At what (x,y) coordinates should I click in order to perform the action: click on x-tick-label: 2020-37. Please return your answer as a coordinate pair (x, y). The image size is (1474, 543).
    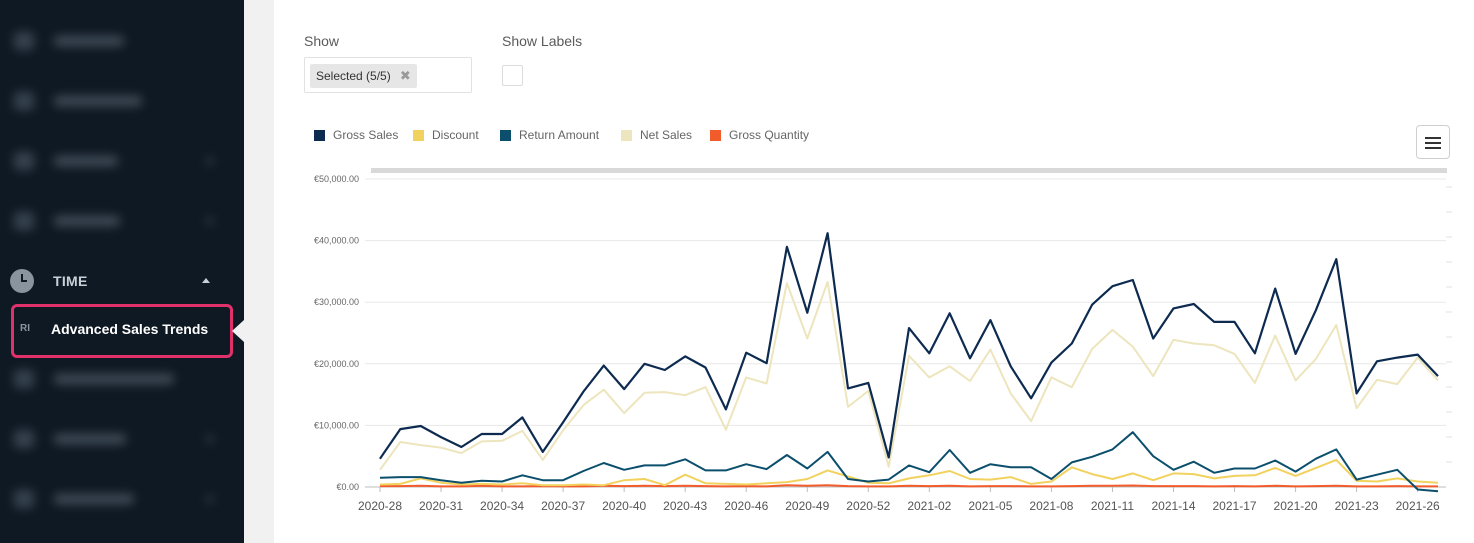
    Looking at the image, I should click on (563, 506).